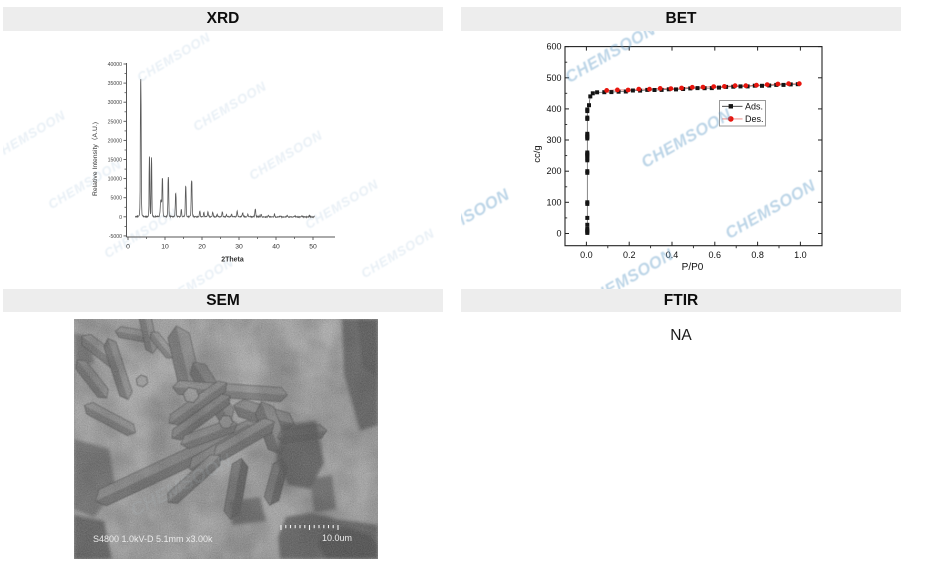 This screenshot has width=932, height=571. I want to click on svg-text: 15000, so click(115, 161).